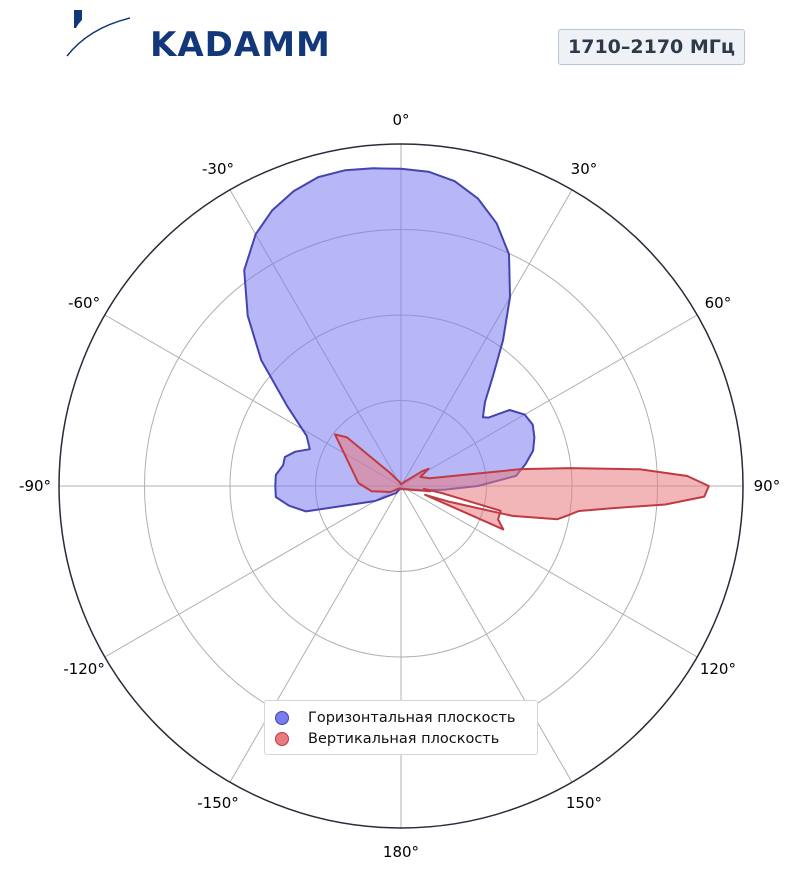 This screenshot has height=878, width=800. Describe the element at coordinates (584, 803) in the screenshot. I see `angle-tick-label: 150°` at that location.